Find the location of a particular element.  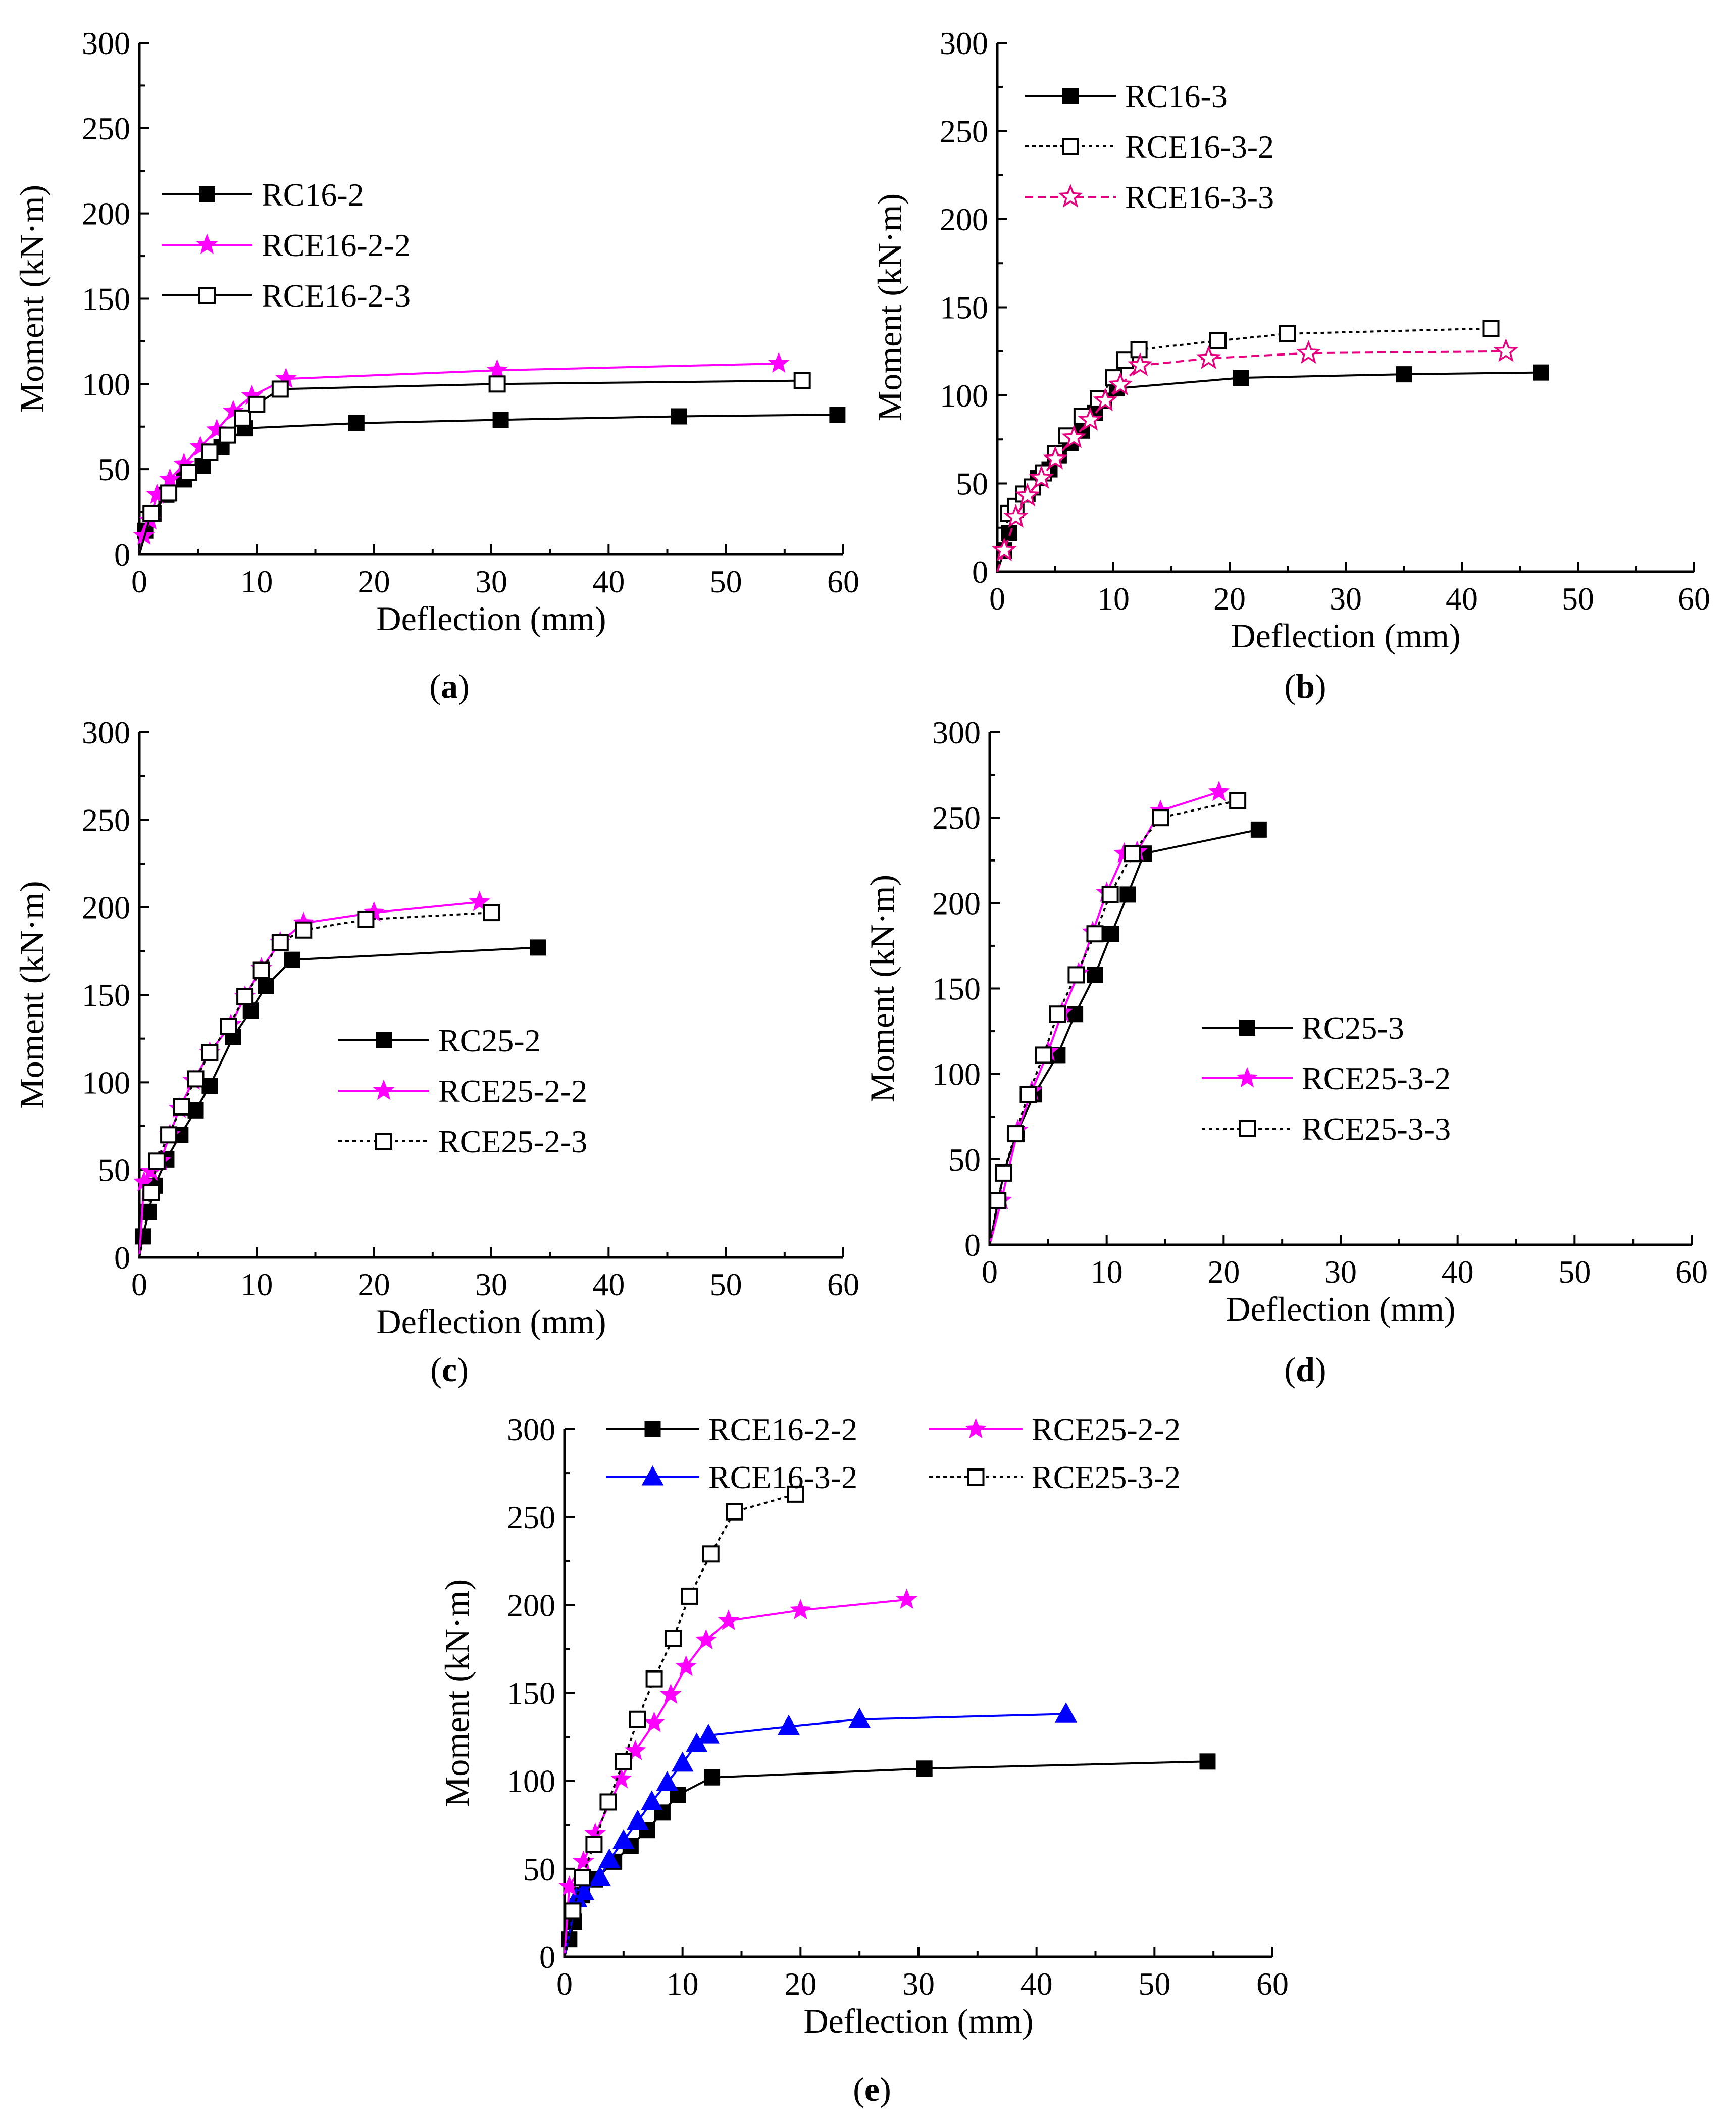

legend-label: RC16-2 is located at coordinates (313, 195).